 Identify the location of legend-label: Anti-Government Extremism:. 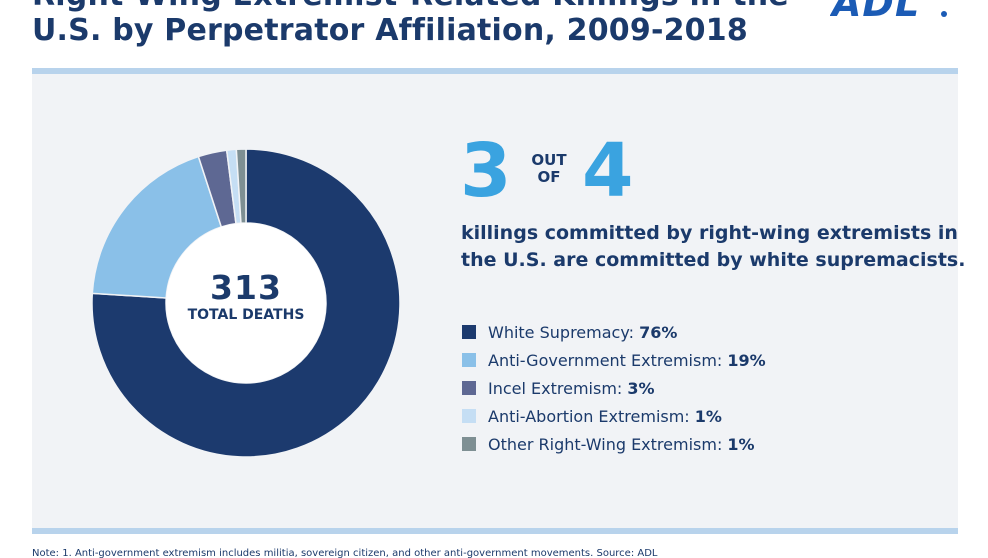
(608, 360).